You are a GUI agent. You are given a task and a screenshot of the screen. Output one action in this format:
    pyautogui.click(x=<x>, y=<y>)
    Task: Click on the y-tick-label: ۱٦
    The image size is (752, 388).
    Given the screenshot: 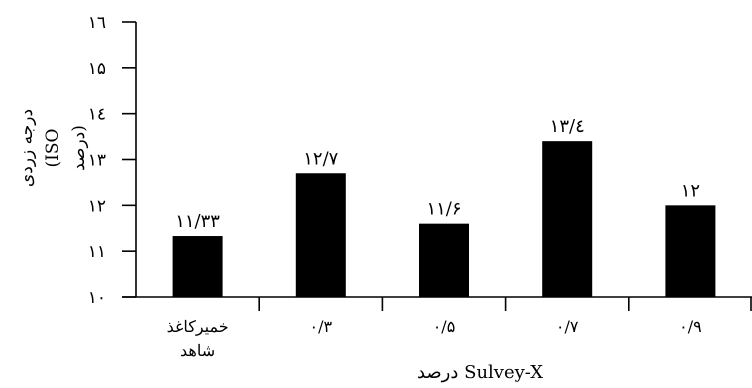 What is the action you would take?
    pyautogui.click(x=97, y=23)
    